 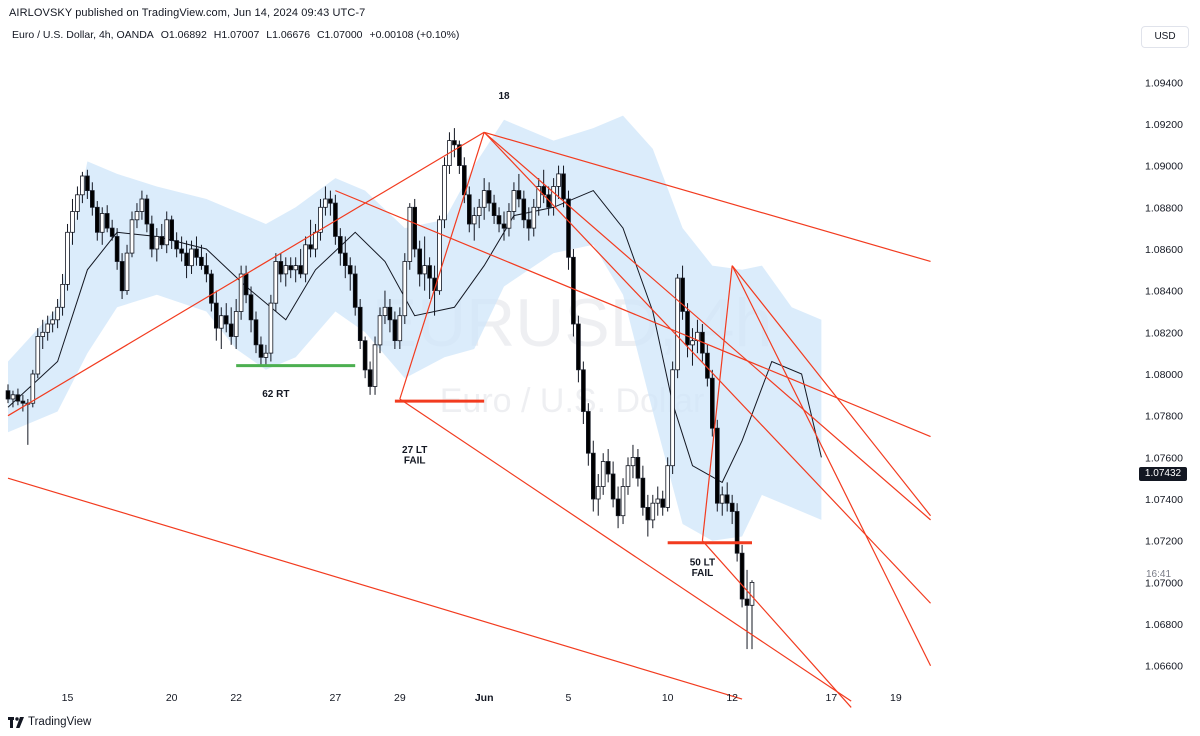 I want to click on time-axis: 15 20 22 27 29 Jun 5 10 12 17 19, so click(x=482, y=698).